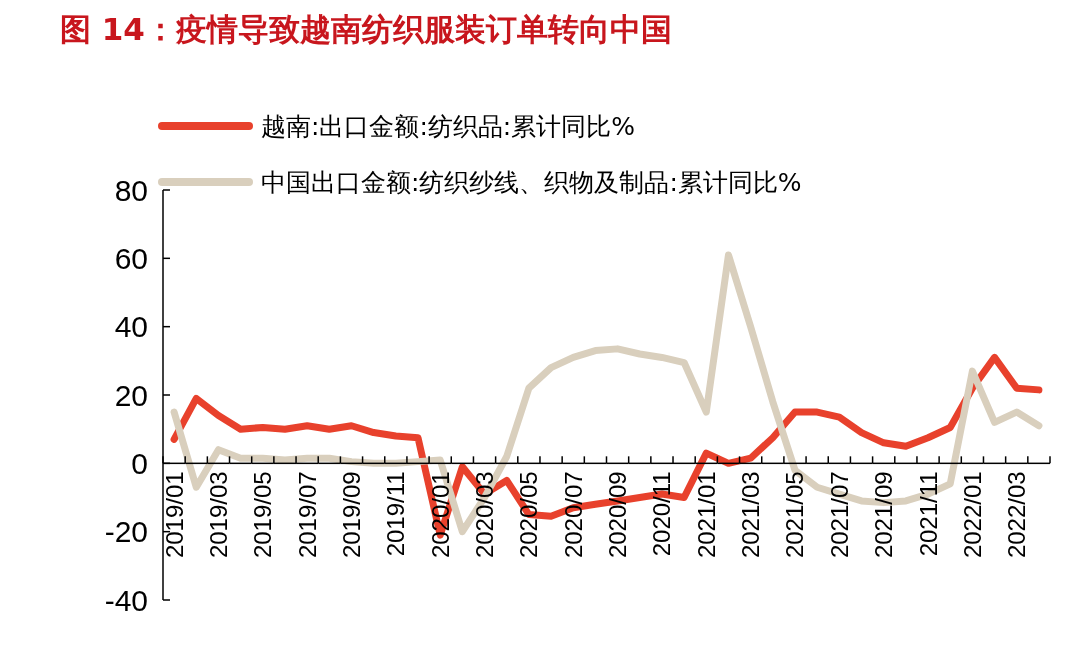 This screenshot has height=653, width=1080. What do you see at coordinates (366, 29) in the screenshot?
I see `chart-title: 图 14：疫情导致越南纺织服装订单转向中国` at bounding box center [366, 29].